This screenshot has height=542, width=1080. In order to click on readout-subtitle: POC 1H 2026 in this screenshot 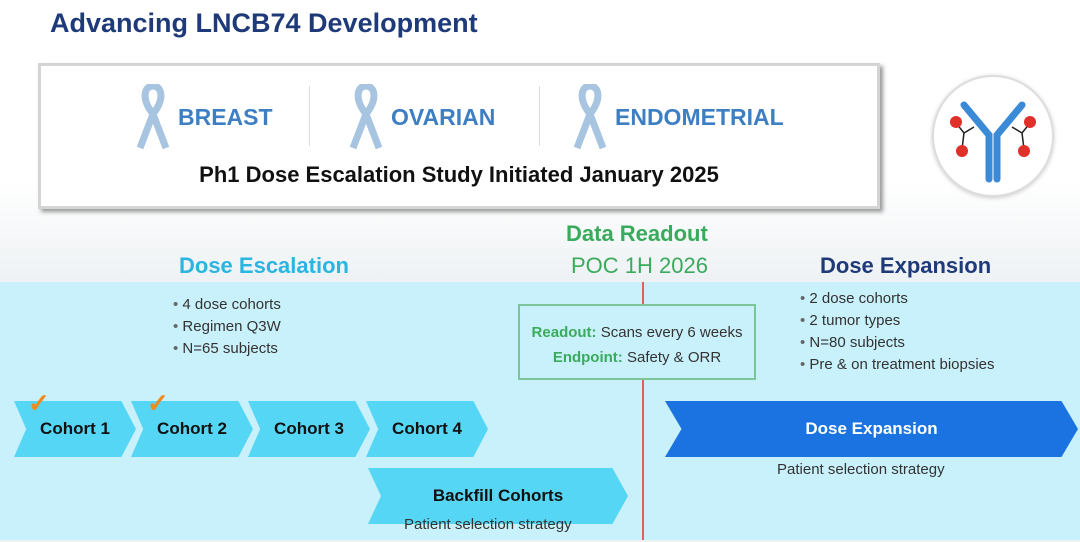, I will do `click(639, 265)`.